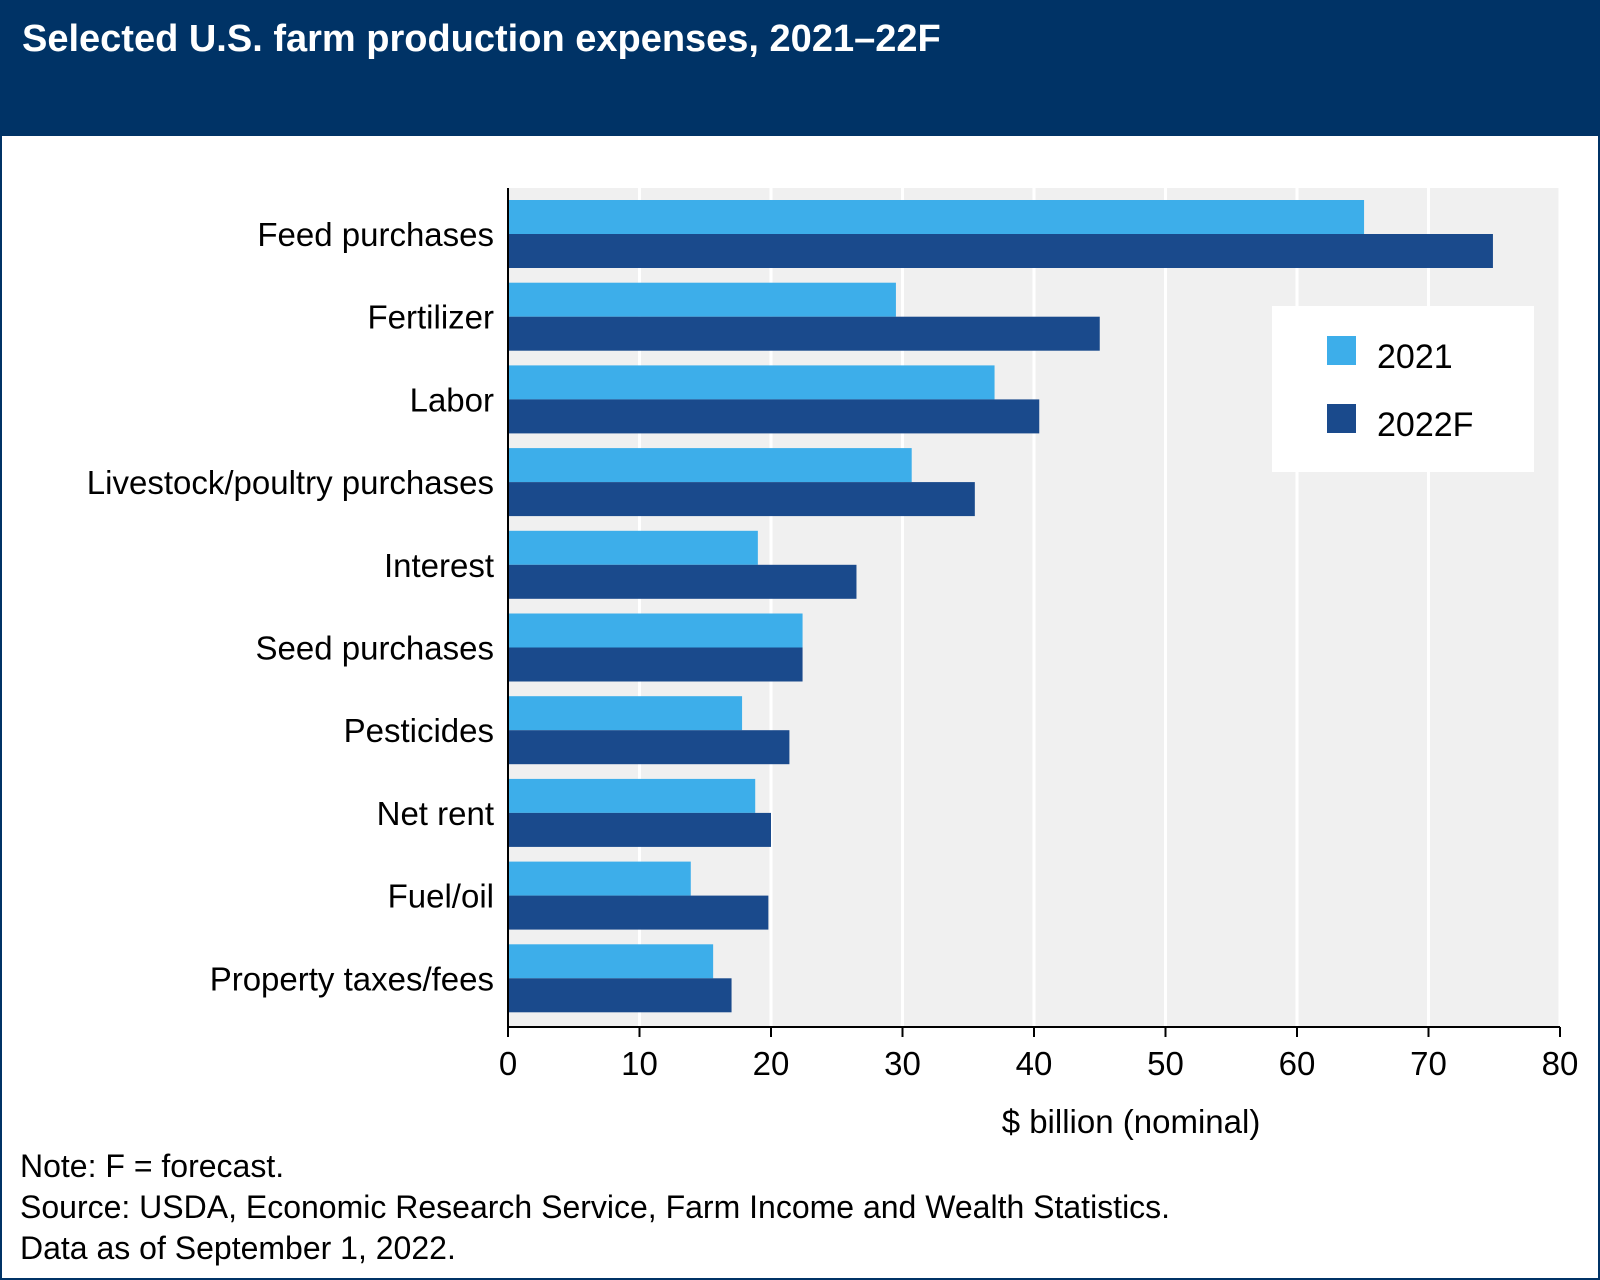 The width and height of the screenshot is (1600, 1280). Describe the element at coordinates (375, 648) in the screenshot. I see `category-label: Seed purchases` at that location.